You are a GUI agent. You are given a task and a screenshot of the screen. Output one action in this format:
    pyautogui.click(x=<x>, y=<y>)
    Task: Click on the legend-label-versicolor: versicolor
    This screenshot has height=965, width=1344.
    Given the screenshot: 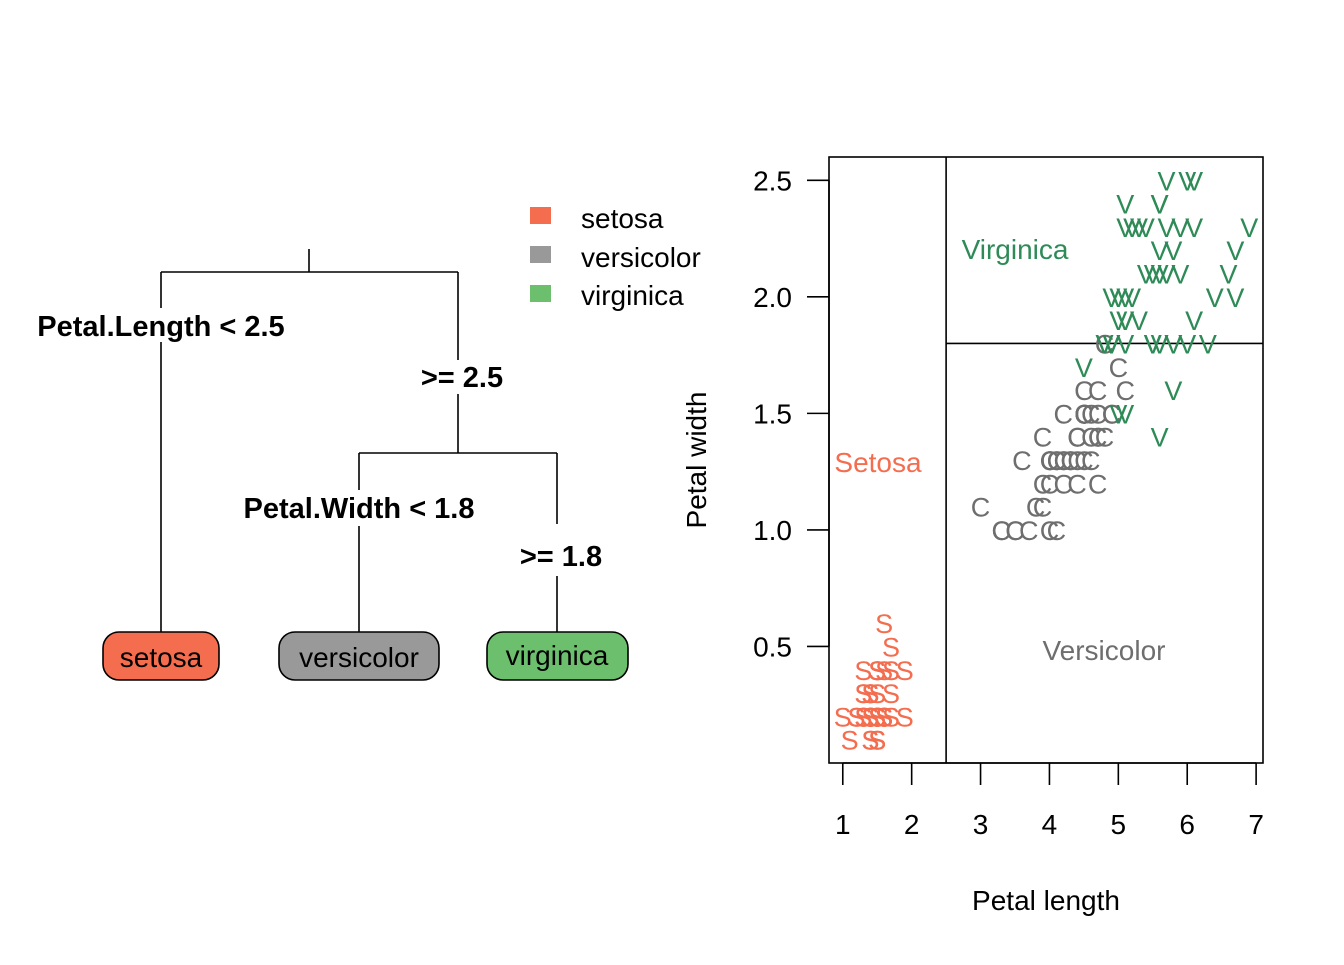 What is the action you would take?
    pyautogui.click(x=641, y=257)
    